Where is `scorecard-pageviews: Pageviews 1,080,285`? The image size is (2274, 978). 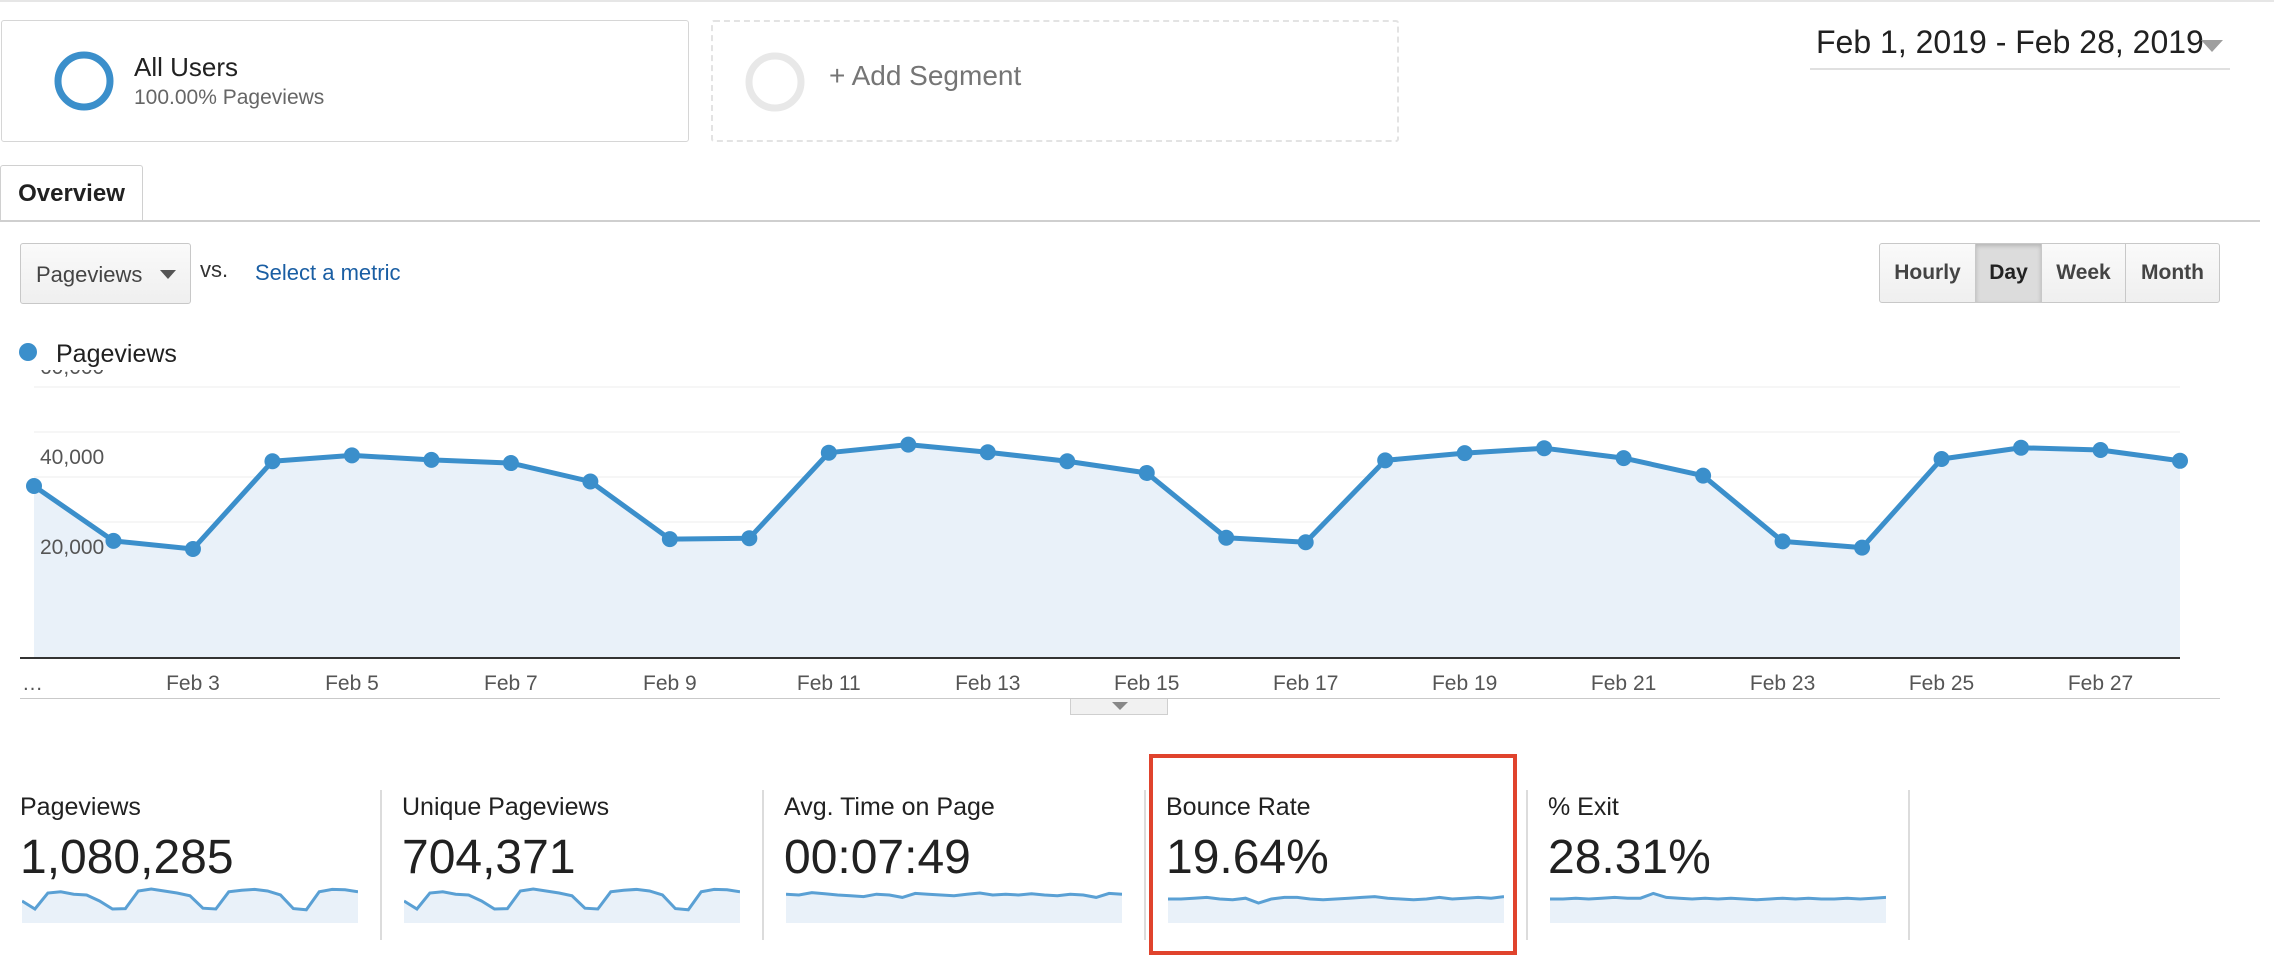 scorecard-pageviews: Pageviews 1,080,285 is located at coordinates (200, 860).